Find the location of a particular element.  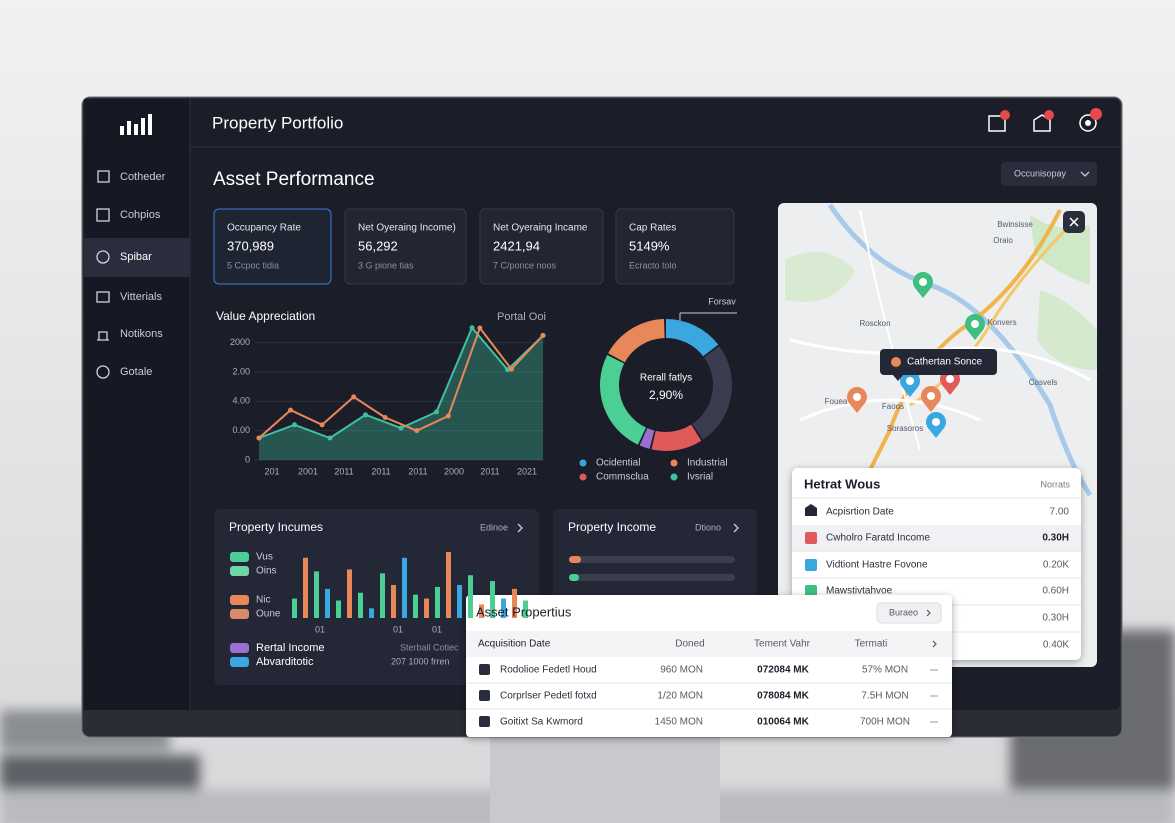

card-property-incomes is located at coordinates (376, 597).